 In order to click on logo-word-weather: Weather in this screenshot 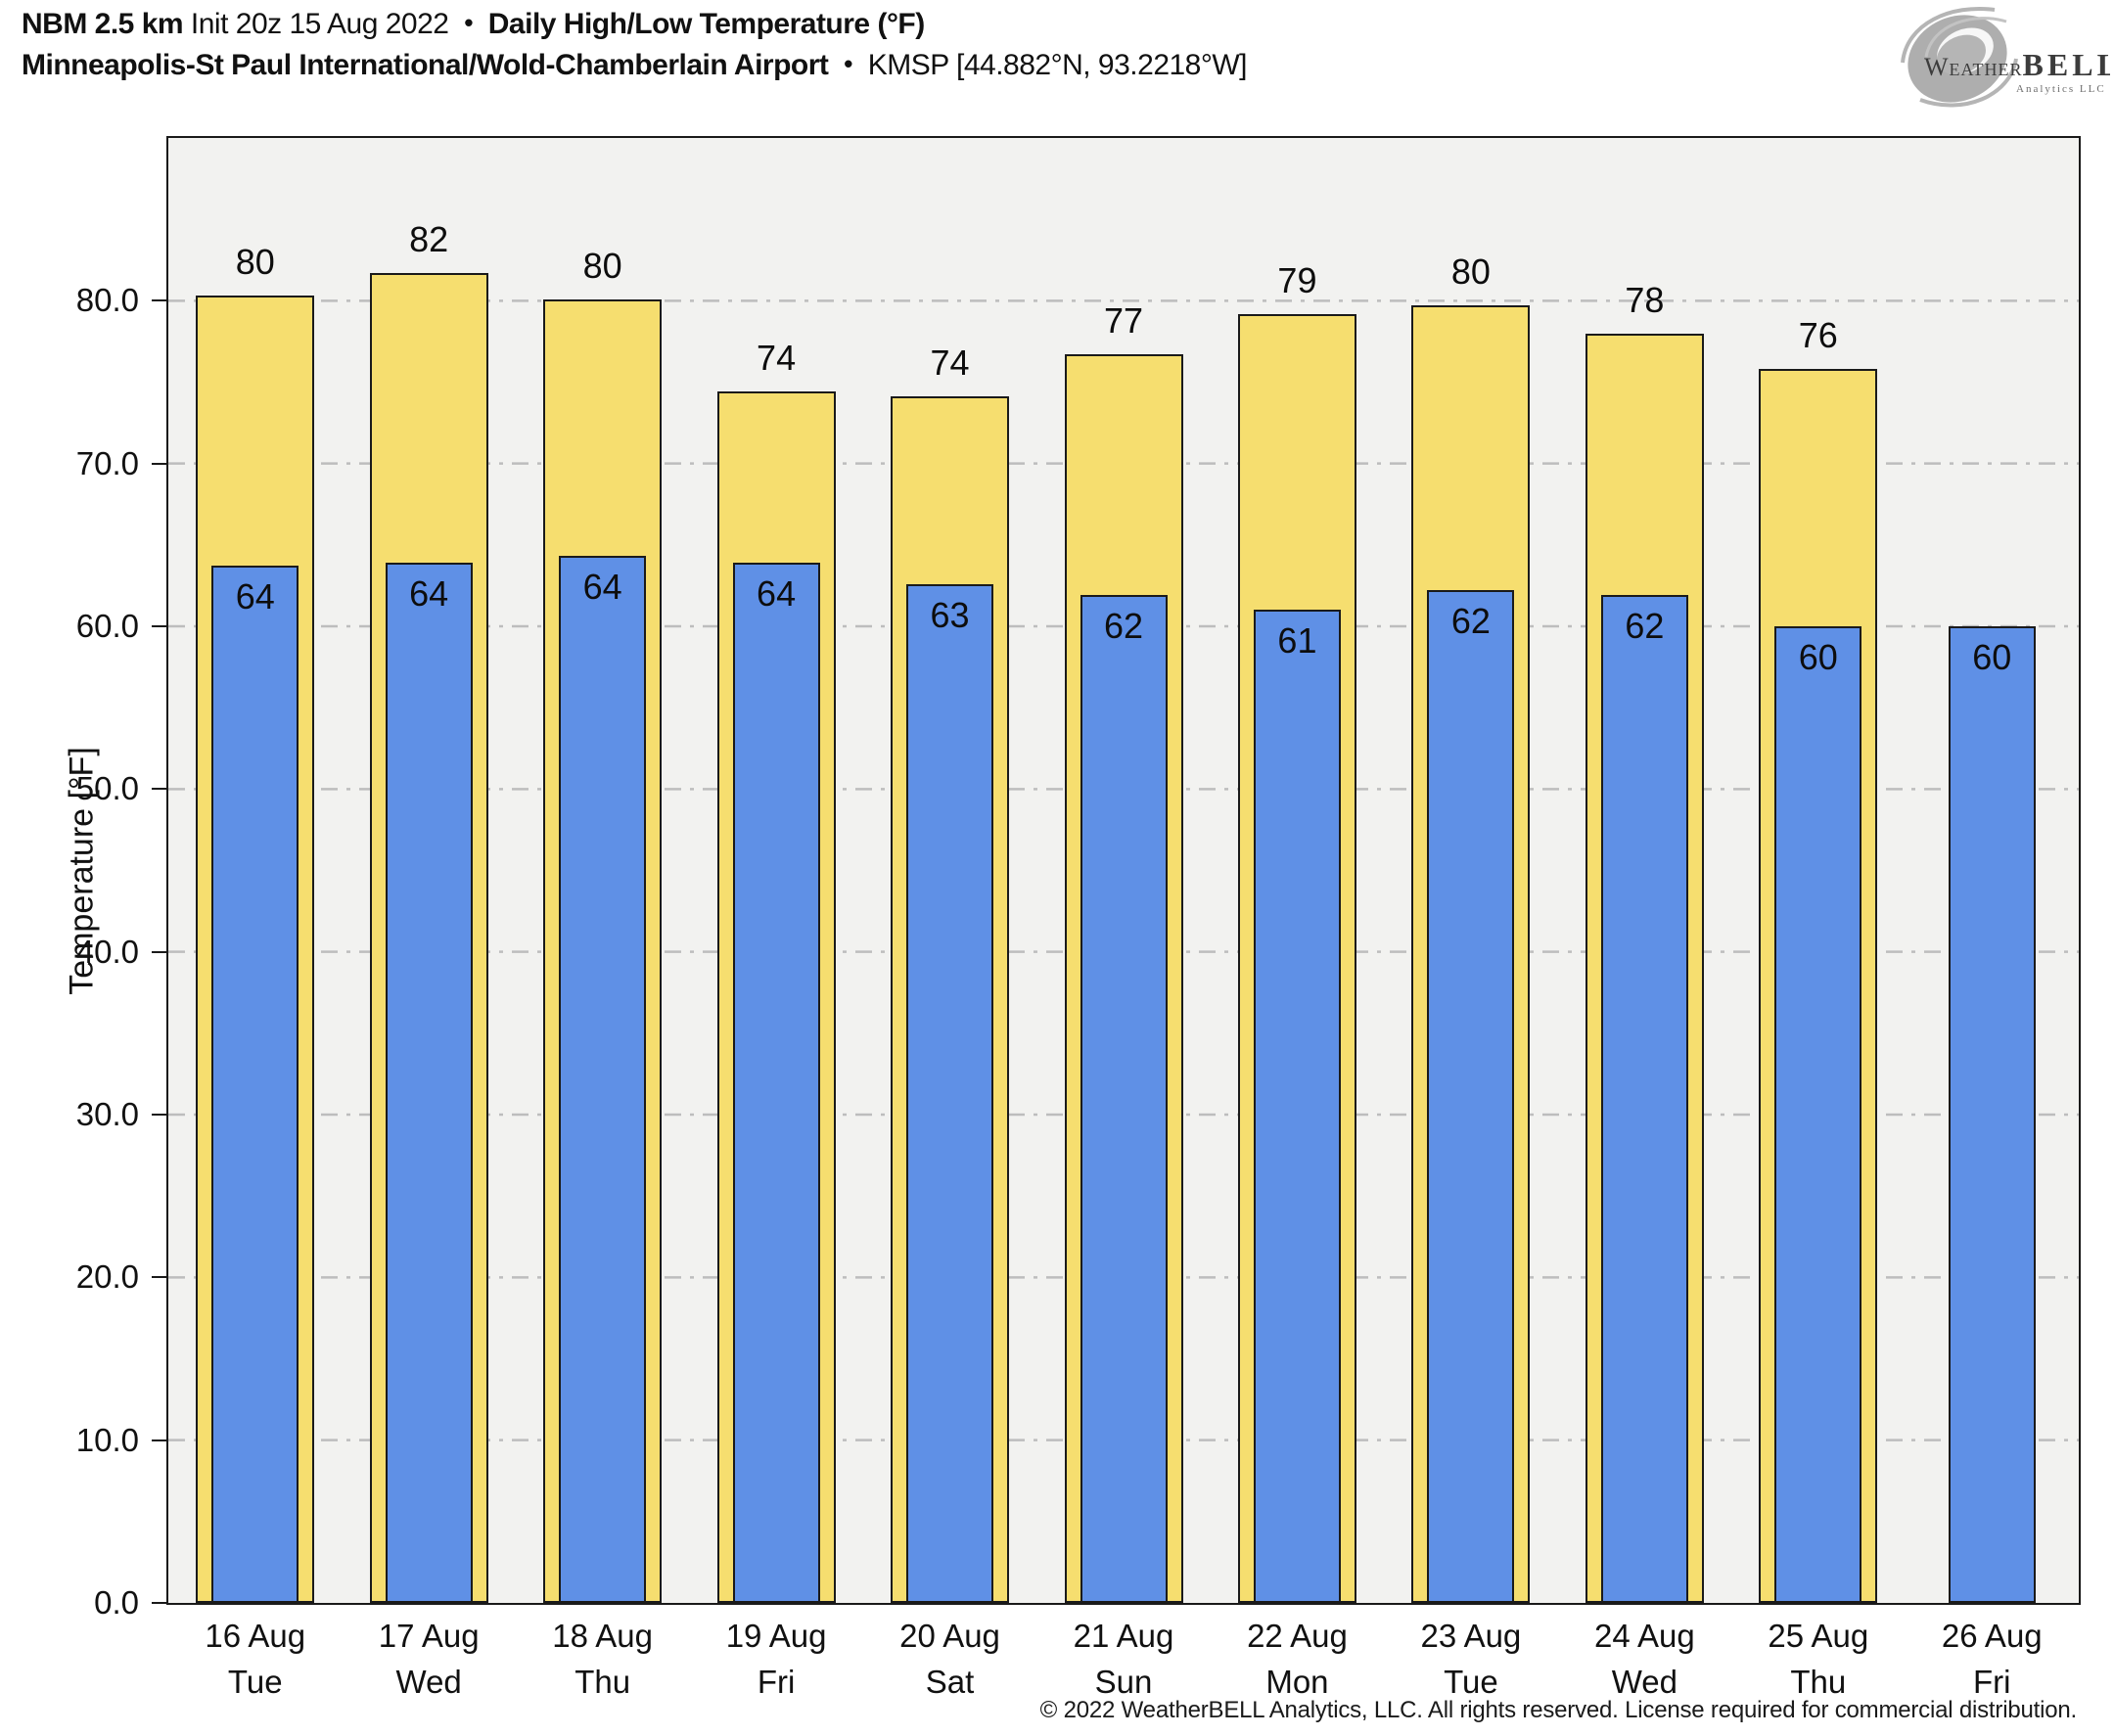, I will do `click(1974, 67)`.